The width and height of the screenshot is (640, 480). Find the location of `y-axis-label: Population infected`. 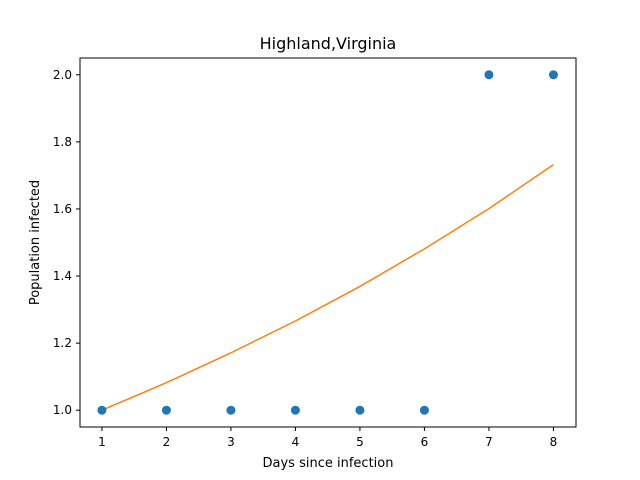

y-axis-label: Population infected is located at coordinates (35, 242).